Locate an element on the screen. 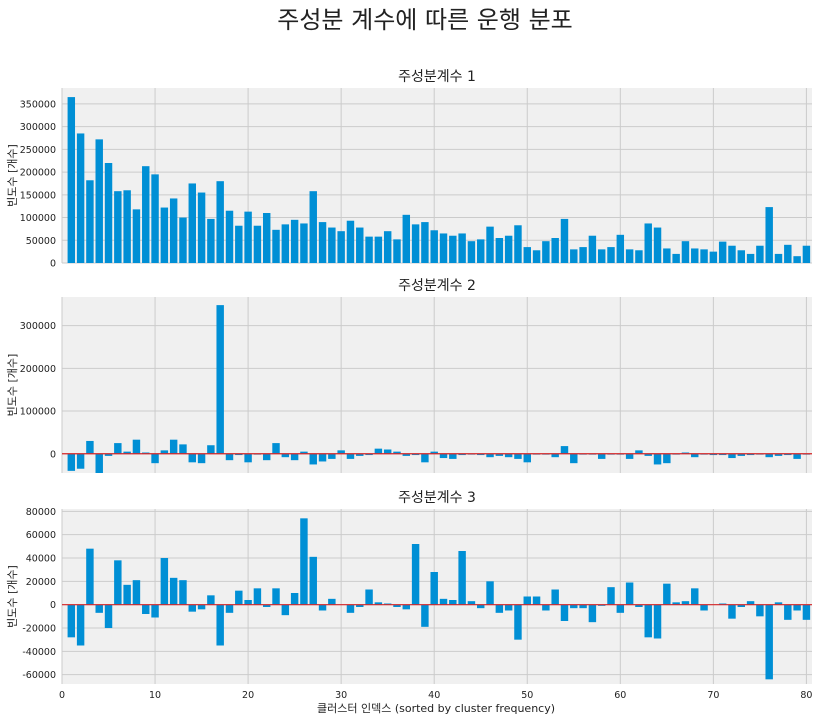 The image size is (822, 719). y-tick-label: 300000 is located at coordinates (38, 326).